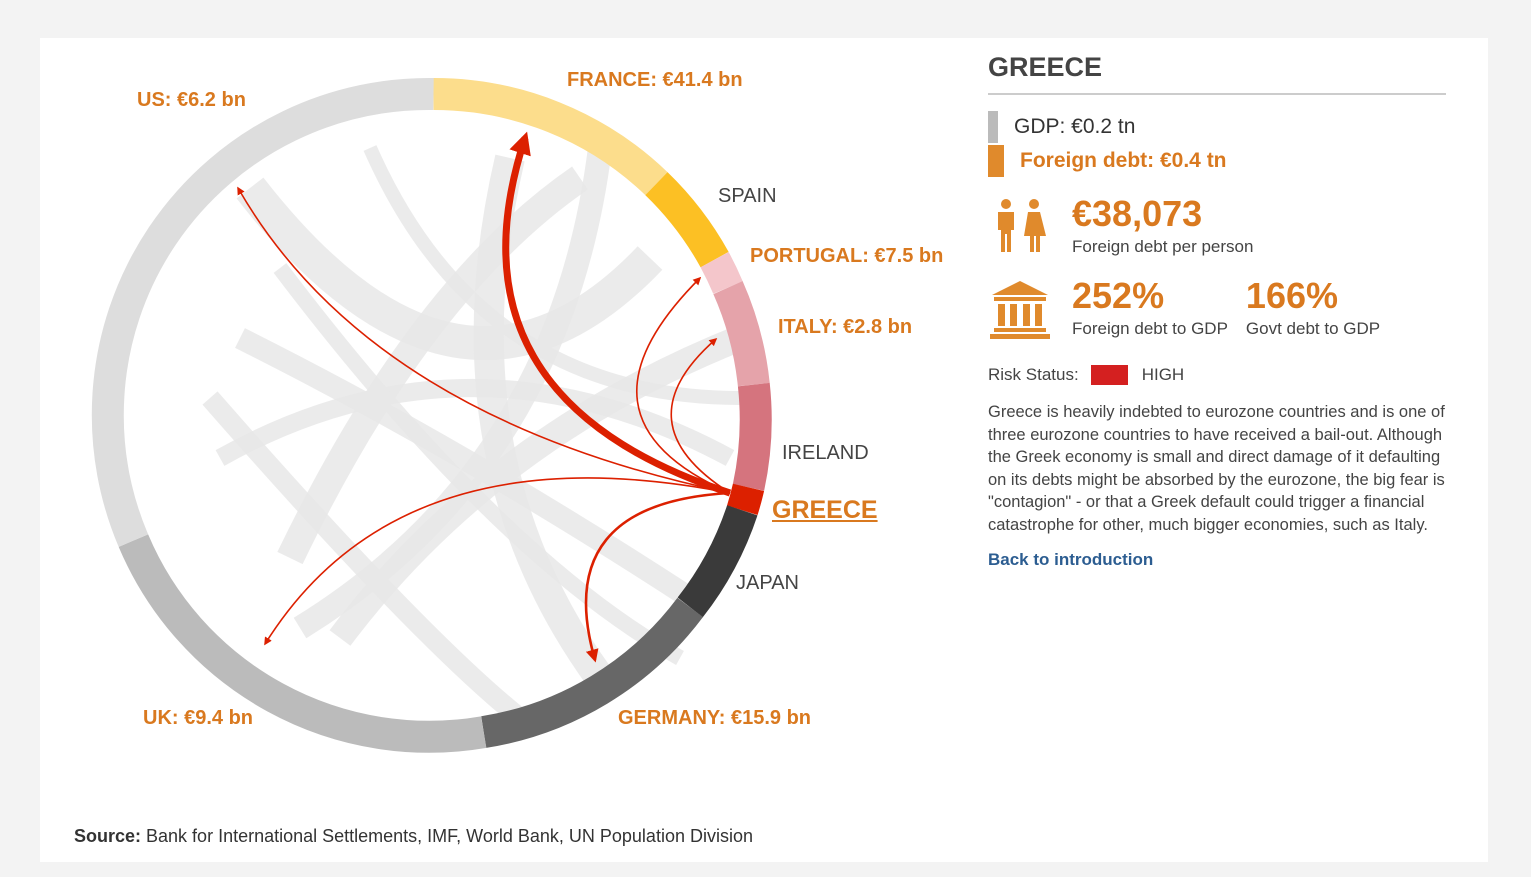 This screenshot has width=1531, height=877. Describe the element at coordinates (657, 577) in the screenshot. I see `flow-greece-germany` at that location.